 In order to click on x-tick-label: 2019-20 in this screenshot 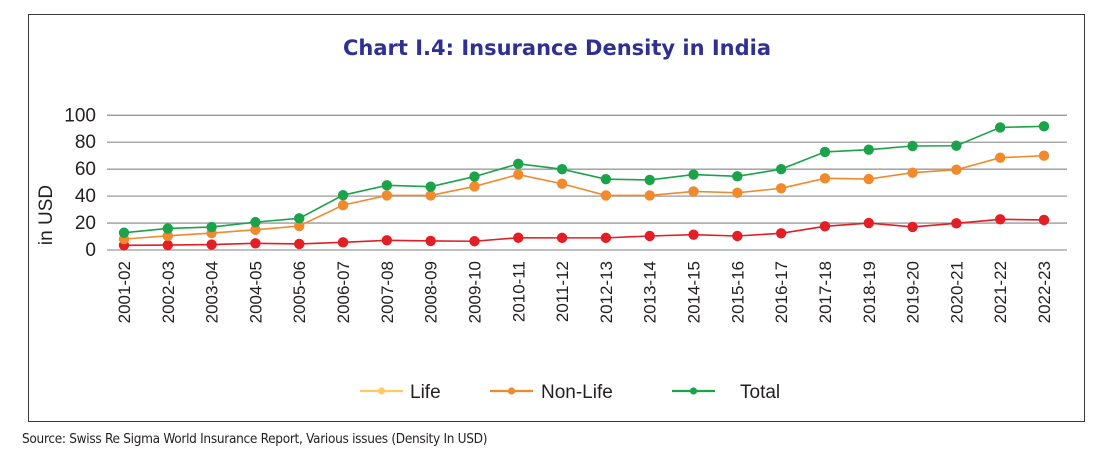, I will do `click(913, 292)`.